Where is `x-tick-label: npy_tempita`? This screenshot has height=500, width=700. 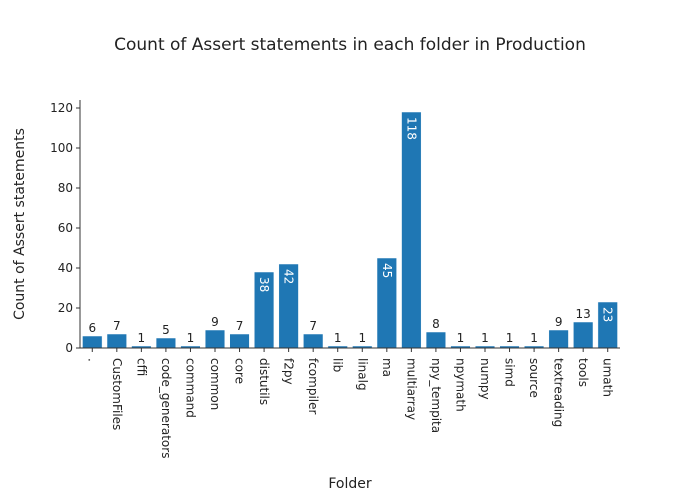
x-tick-label: npy_tempita is located at coordinates (436, 395).